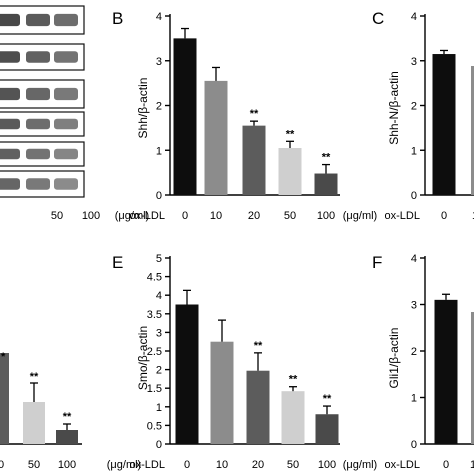  I want to click on panel-f-ytick-label: 2, so click(414, 352).